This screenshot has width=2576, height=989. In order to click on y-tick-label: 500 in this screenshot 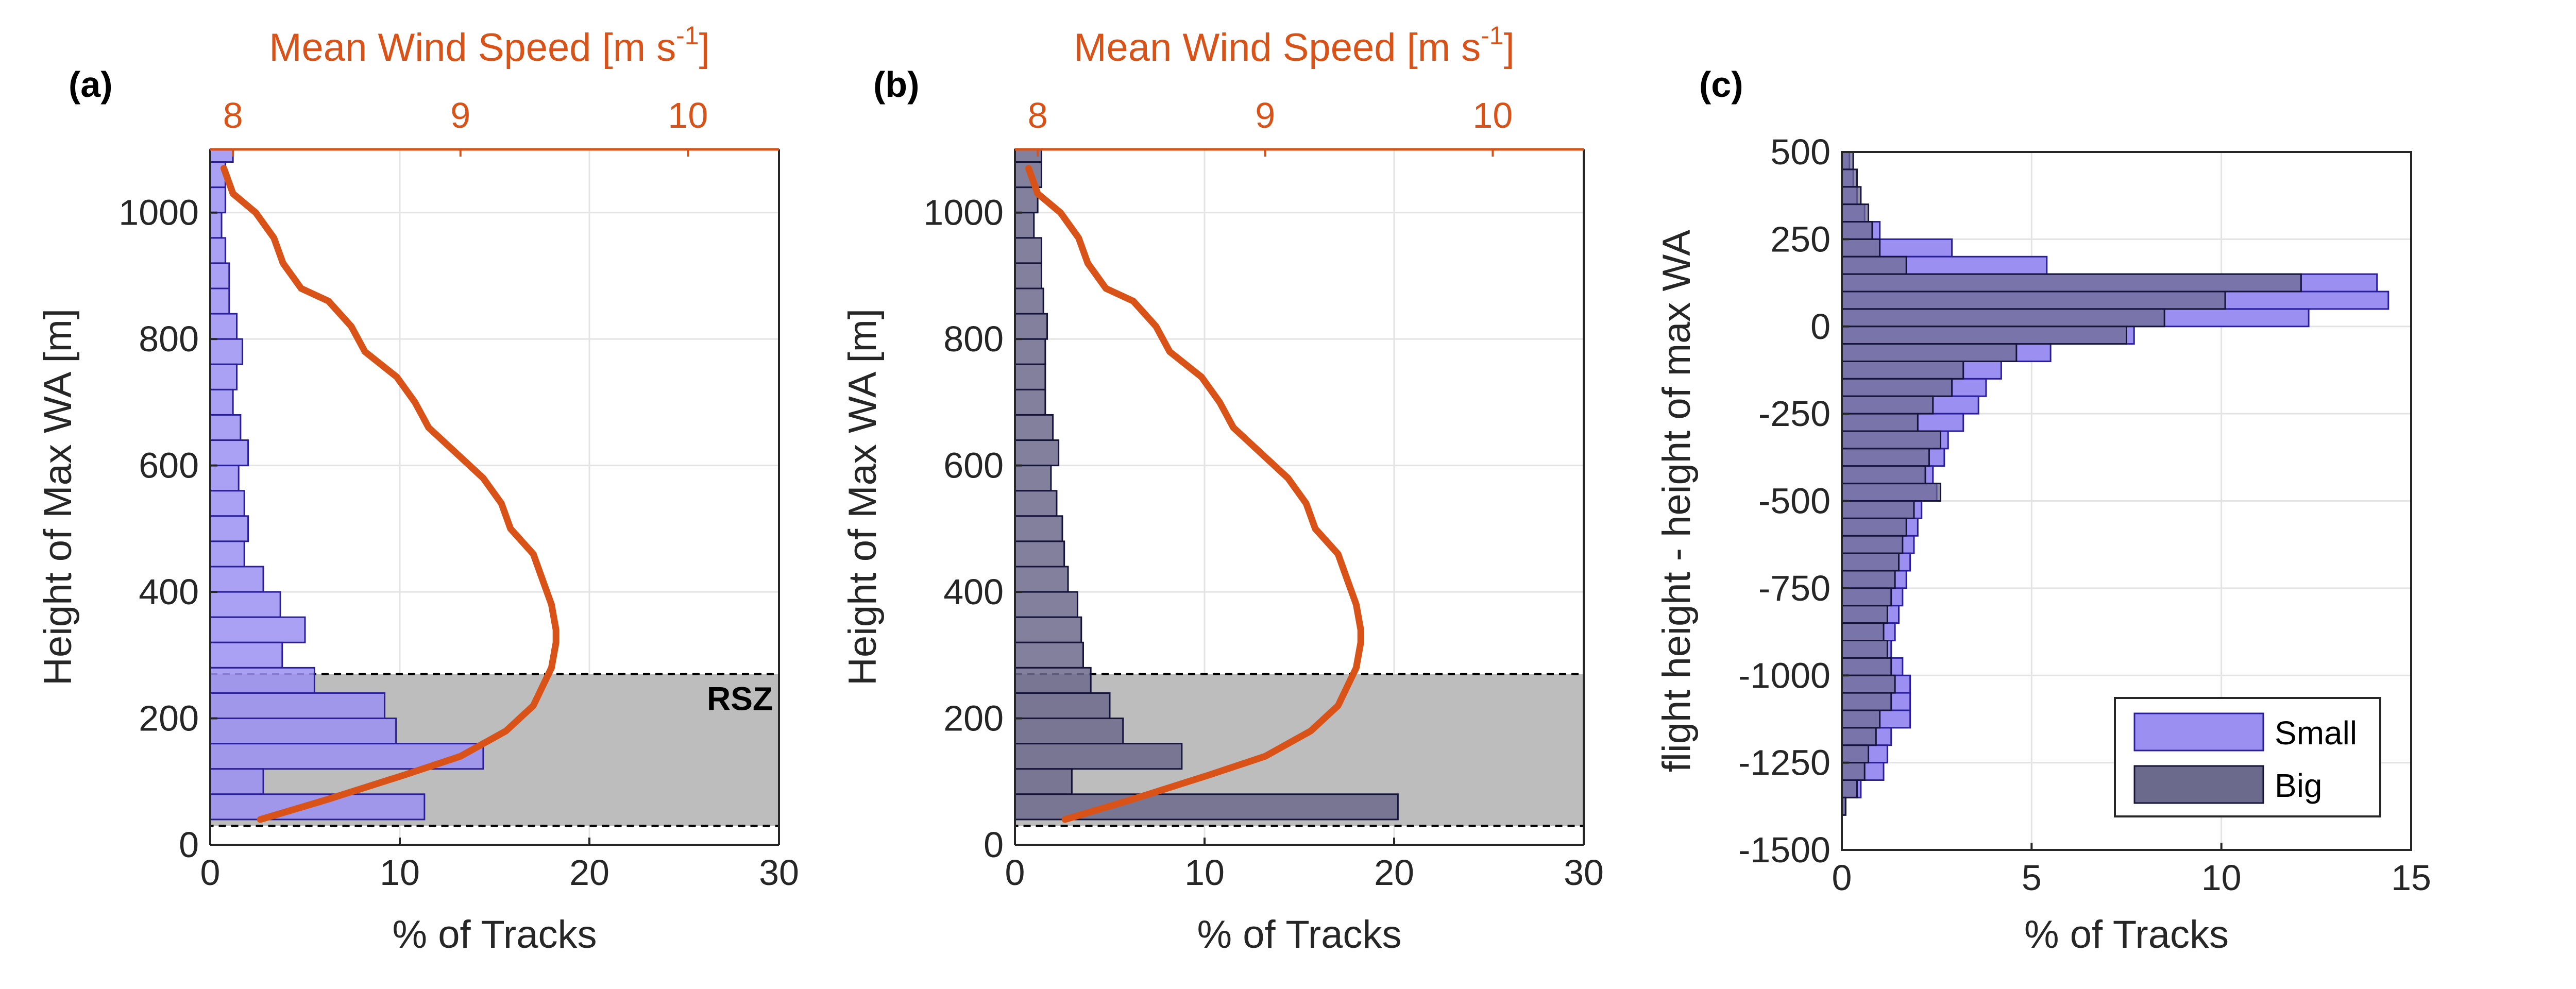, I will do `click(1800, 152)`.